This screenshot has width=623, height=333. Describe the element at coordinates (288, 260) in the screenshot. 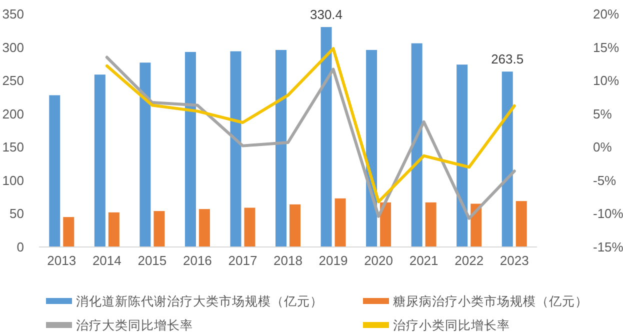

I see `x-tick-label: 2018` at that location.